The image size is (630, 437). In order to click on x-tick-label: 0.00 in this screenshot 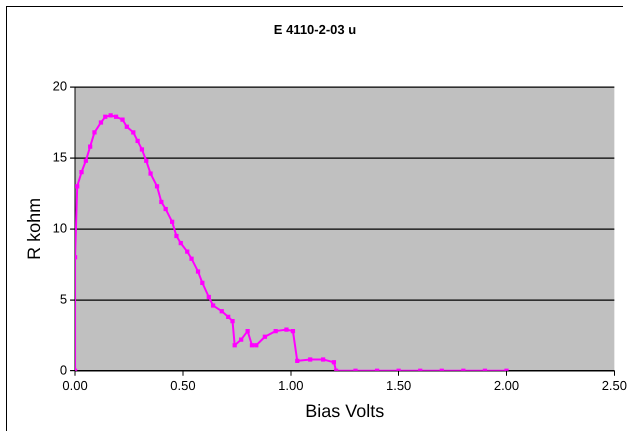, I will do `click(75, 386)`.